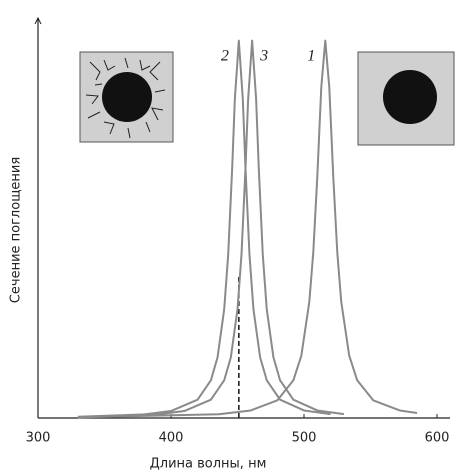 This screenshot has height=474, width=455. What do you see at coordinates (208, 464) in the screenshot?
I see `x-axis-label: Длина волны, нм` at bounding box center [208, 464].